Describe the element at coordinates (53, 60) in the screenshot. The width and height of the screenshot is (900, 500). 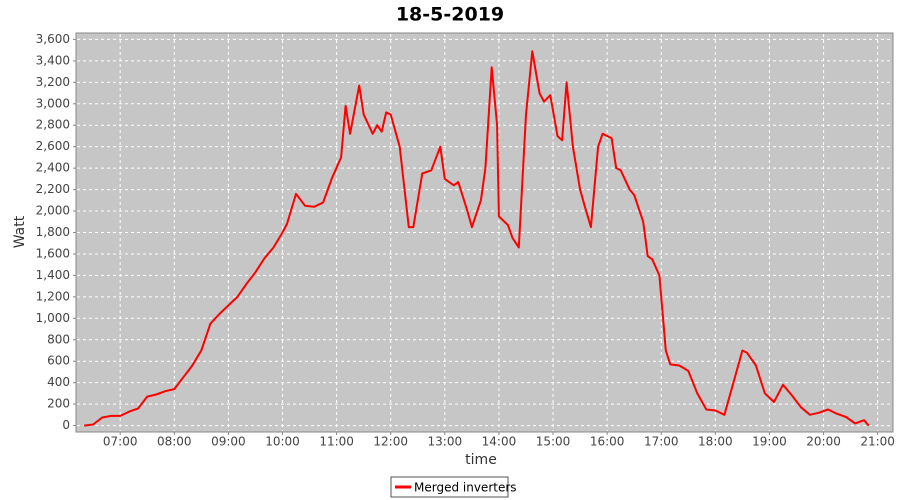
I see `y-tick-label: 3,400` at that location.